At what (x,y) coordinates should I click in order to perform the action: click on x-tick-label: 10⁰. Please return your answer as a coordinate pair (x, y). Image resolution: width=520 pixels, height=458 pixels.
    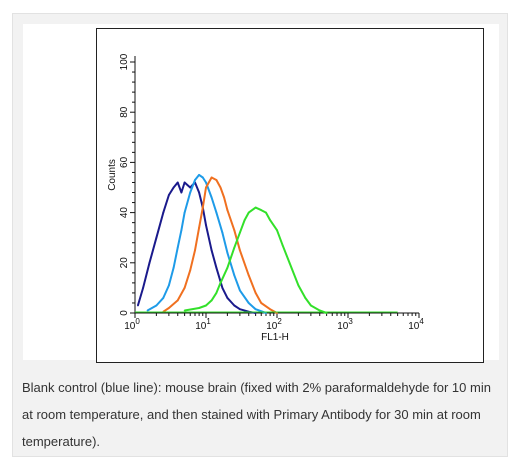
    Looking at the image, I should click on (132, 324).